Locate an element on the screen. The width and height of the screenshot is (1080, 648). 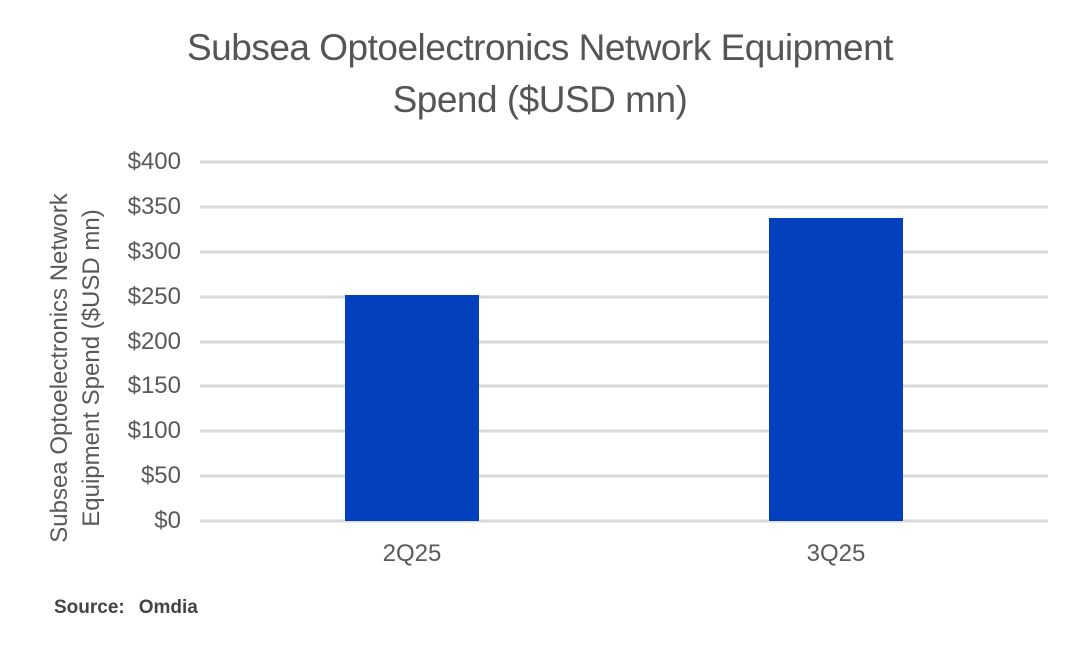
y-tick-label: $300 is located at coordinates (154, 251).